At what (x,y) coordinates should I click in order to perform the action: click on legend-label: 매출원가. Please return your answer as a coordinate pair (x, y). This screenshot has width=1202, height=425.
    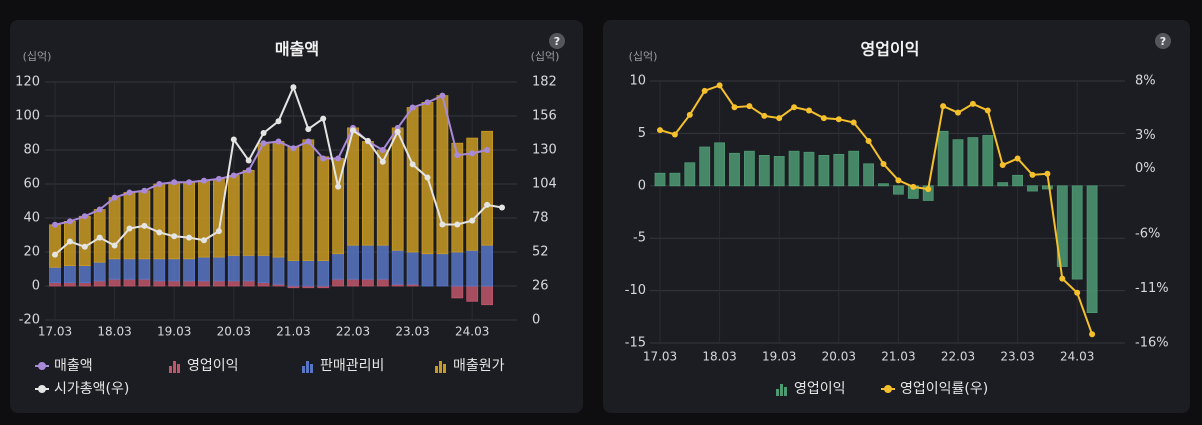
    Looking at the image, I should click on (479, 366).